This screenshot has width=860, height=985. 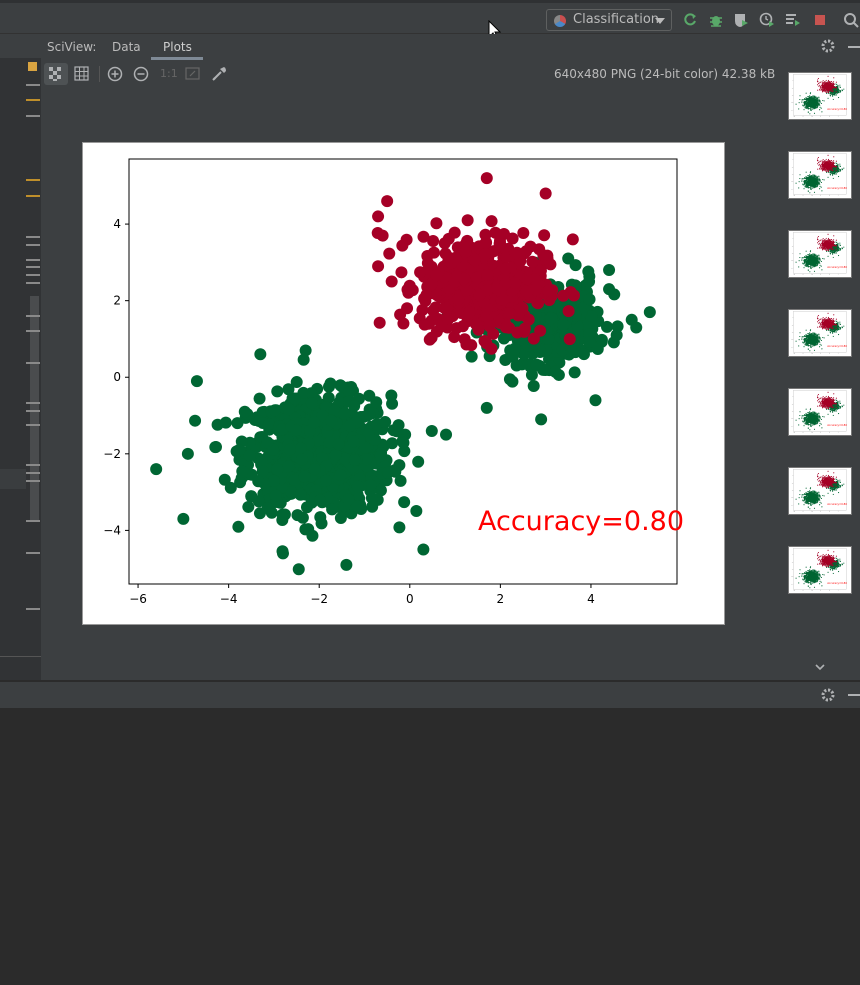 I want to click on accuracy-annotation: Accuracy=0.80, so click(x=581, y=521).